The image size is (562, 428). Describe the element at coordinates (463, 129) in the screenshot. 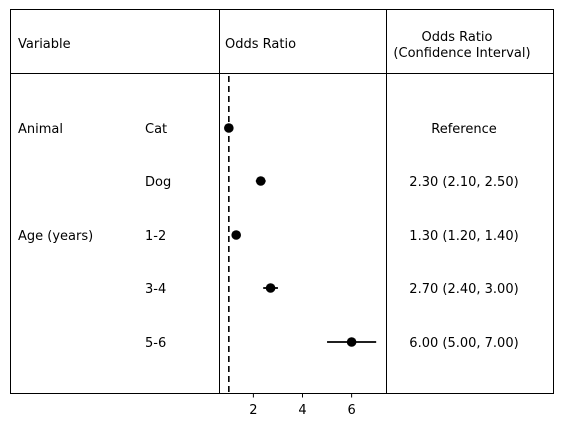

I see `or-ci-text-0: Reference` at that location.